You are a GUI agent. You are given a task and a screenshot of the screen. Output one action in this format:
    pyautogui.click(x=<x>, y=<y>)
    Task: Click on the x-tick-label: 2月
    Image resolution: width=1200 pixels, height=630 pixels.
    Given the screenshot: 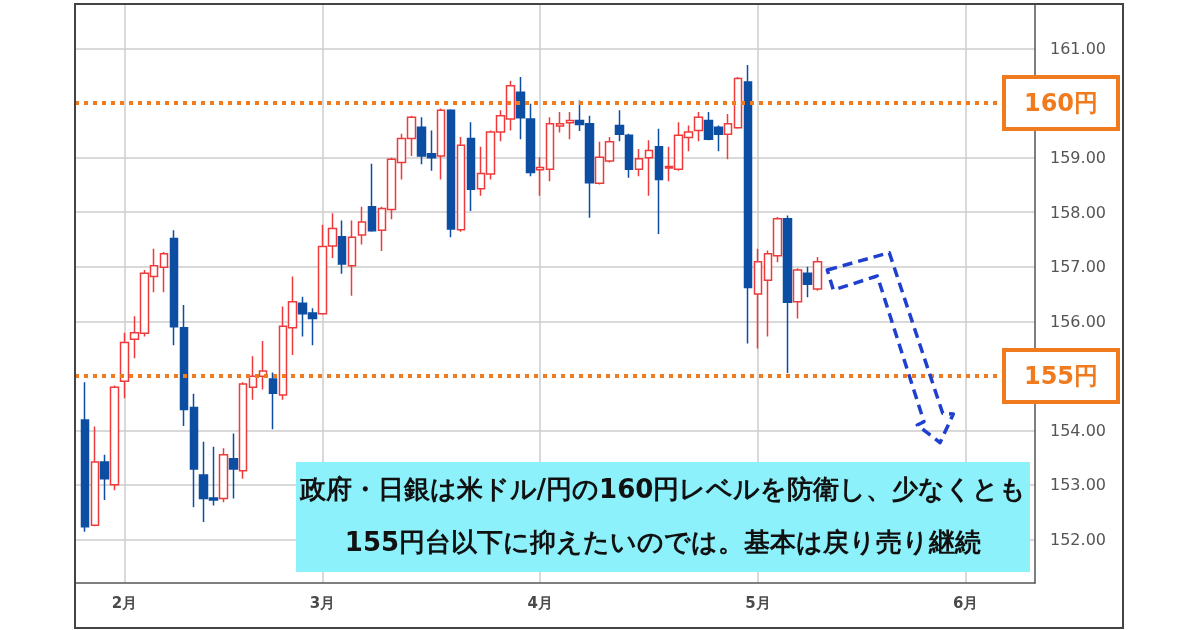 What is the action you would take?
    pyautogui.click(x=124, y=602)
    